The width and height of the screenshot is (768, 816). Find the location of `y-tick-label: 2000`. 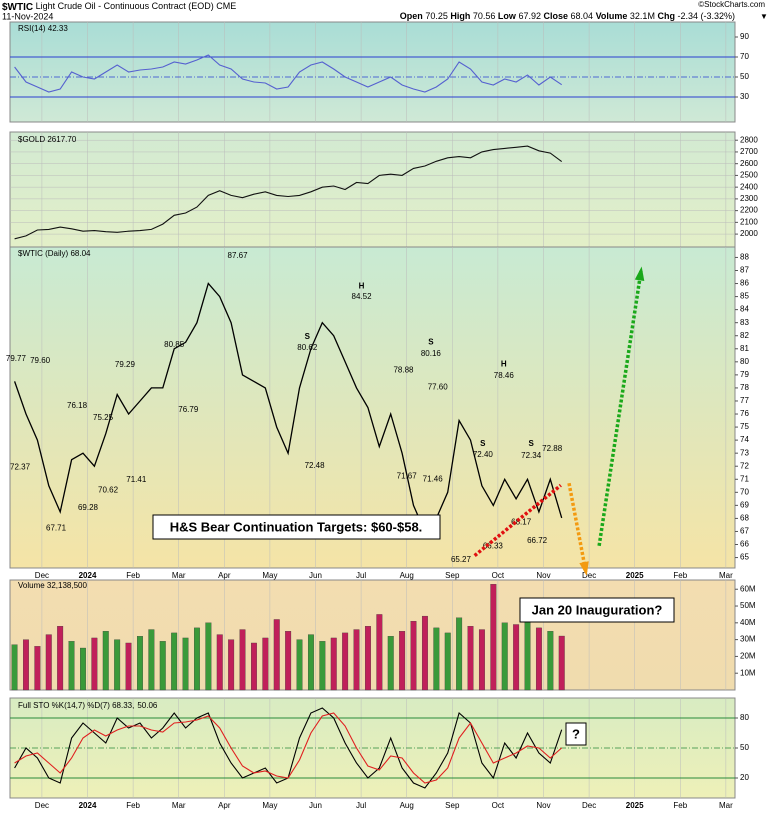

y-tick-label: 2000 is located at coordinates (749, 233).